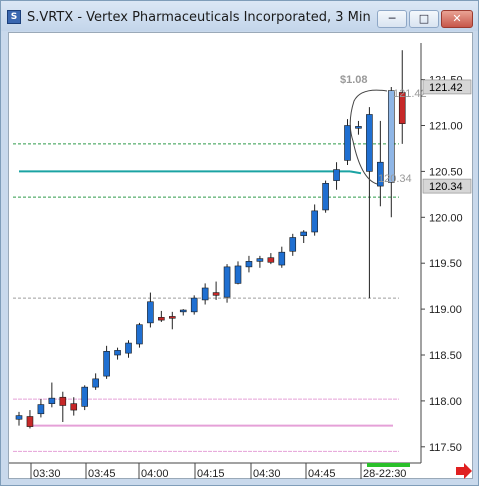  I want to click on maximize-button: □, so click(424, 19).